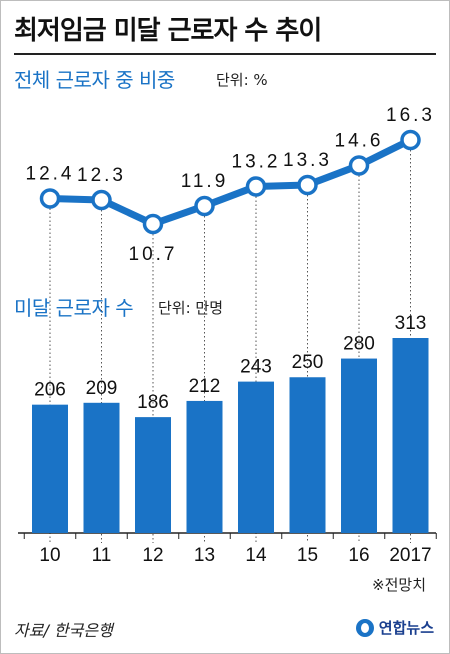  Describe the element at coordinates (49, 555) in the screenshot. I see `x-tick-label: 10` at that location.